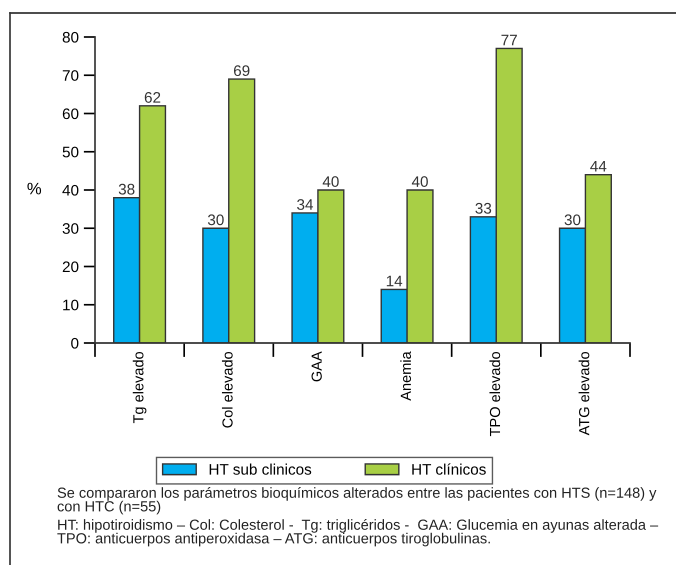  Describe the element at coordinates (34, 188) in the screenshot. I see `y-axis-title: %` at that location.